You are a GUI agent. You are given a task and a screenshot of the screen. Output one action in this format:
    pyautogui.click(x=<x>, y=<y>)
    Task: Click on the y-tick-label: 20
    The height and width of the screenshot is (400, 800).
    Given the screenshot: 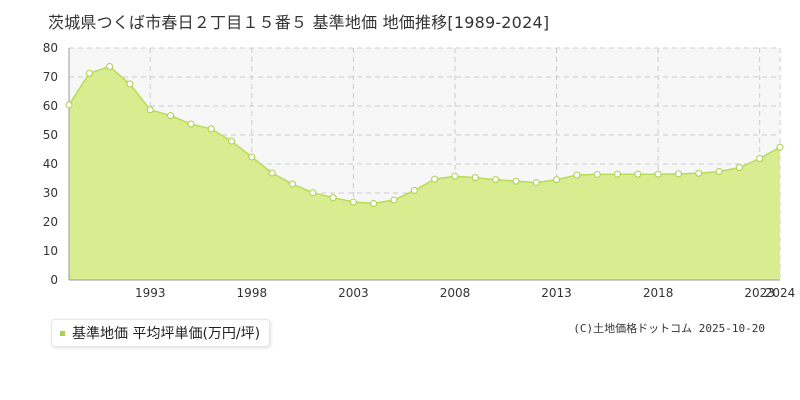 What is the action you would take?
    pyautogui.click(x=50, y=222)
    